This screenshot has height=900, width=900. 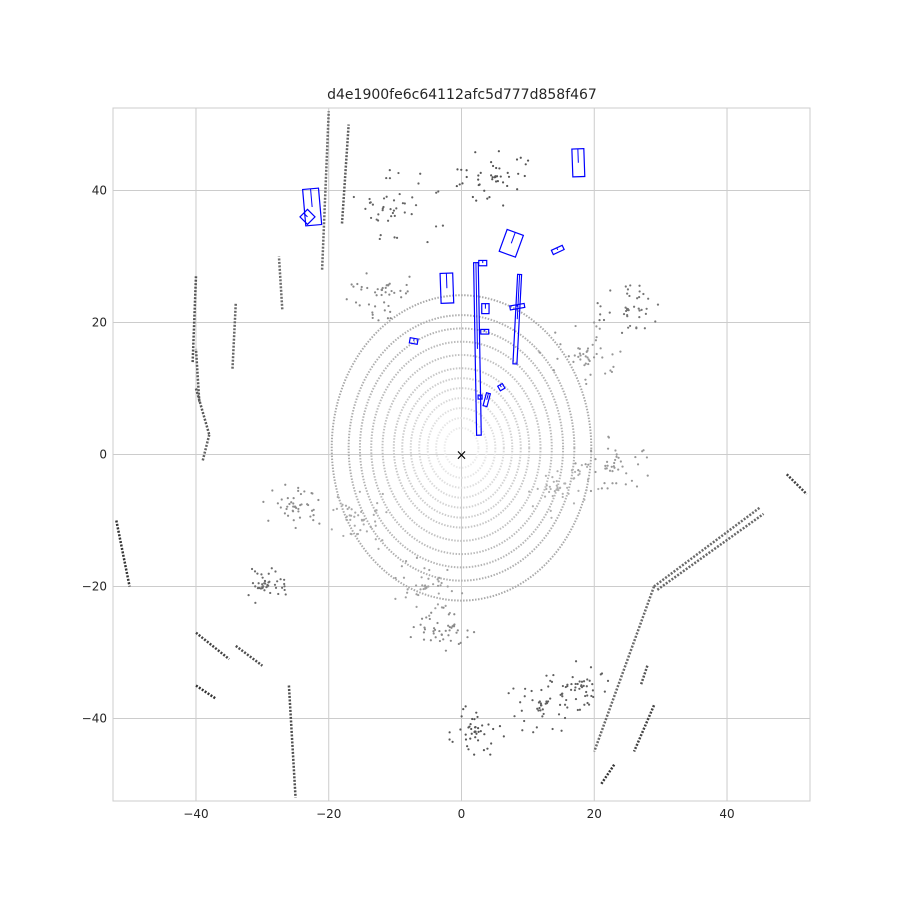 I want to click on x-tick-labels: −40 −20 0 20 40, so click(x=458, y=814).